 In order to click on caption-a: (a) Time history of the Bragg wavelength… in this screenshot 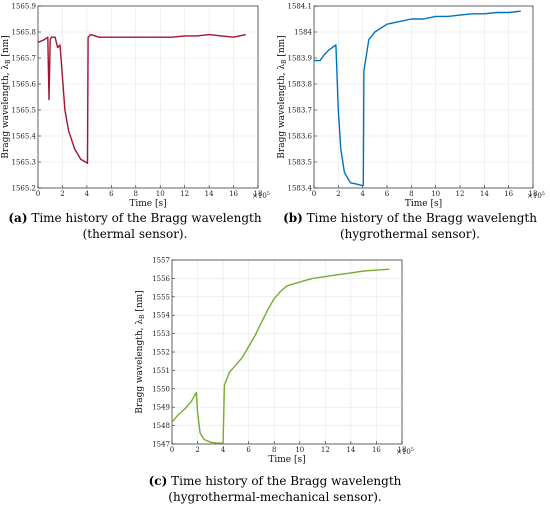, I will do `click(135, 226)`.